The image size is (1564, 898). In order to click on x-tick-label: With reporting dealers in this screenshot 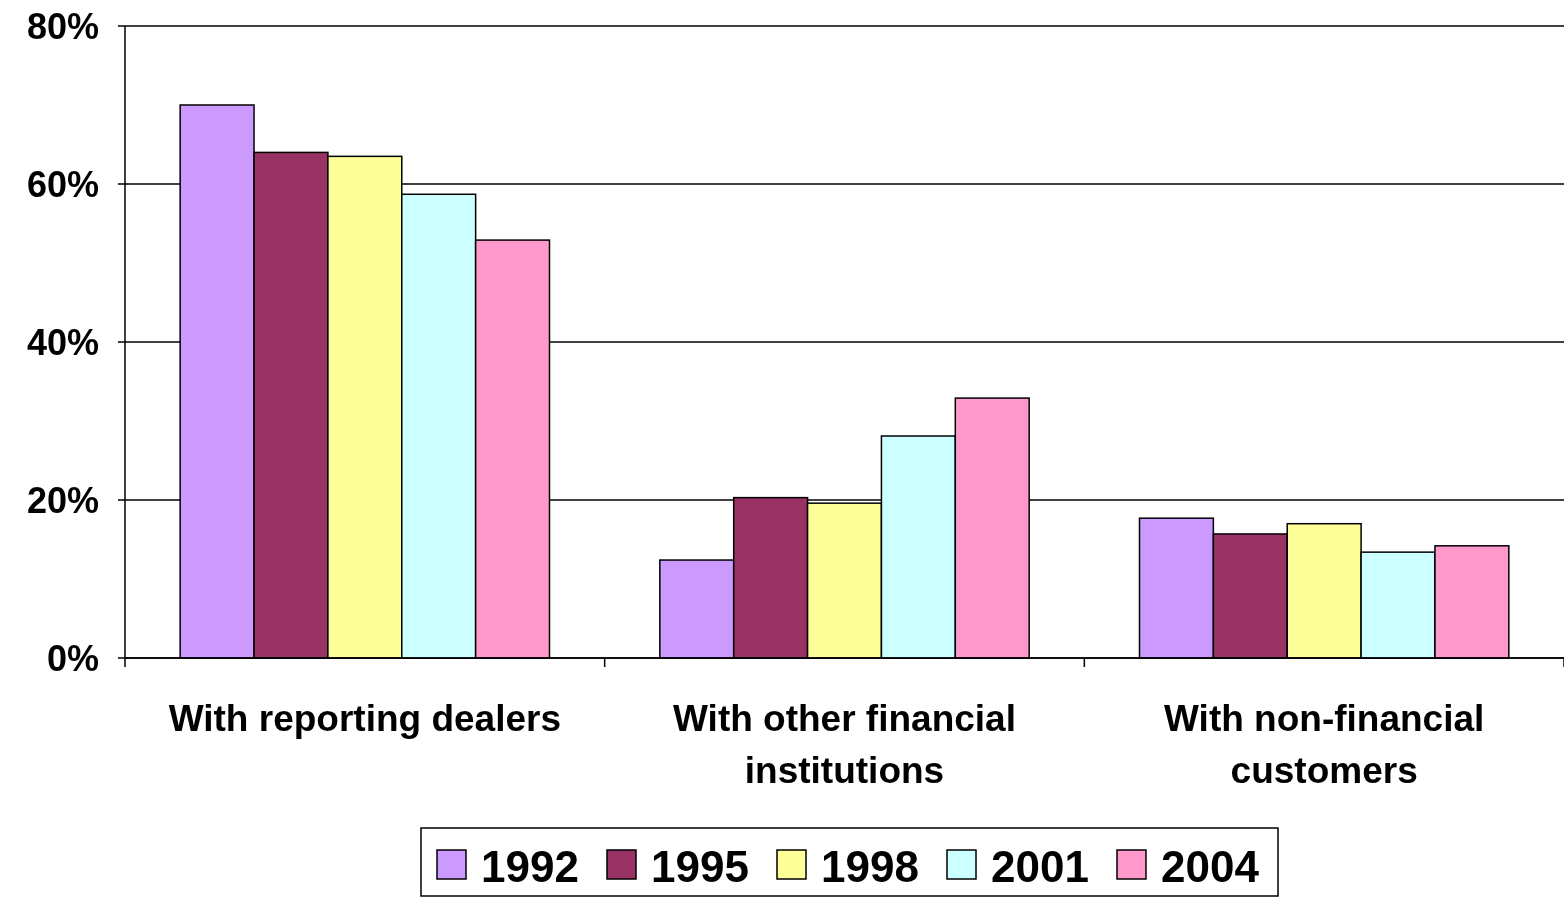, I will do `click(365, 718)`.